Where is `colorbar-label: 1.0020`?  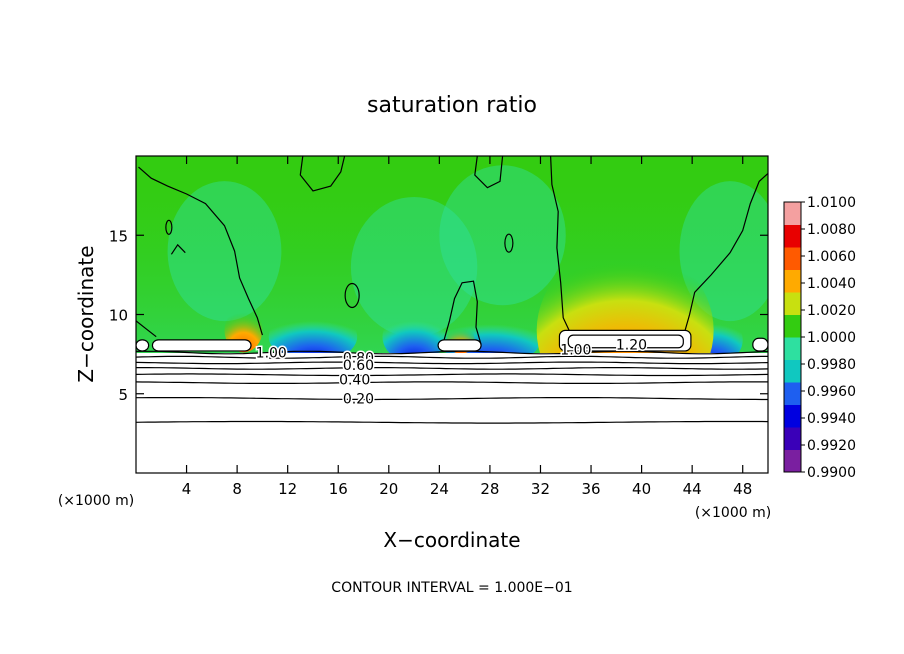
colorbar-label: 1.0020 is located at coordinates (831, 311).